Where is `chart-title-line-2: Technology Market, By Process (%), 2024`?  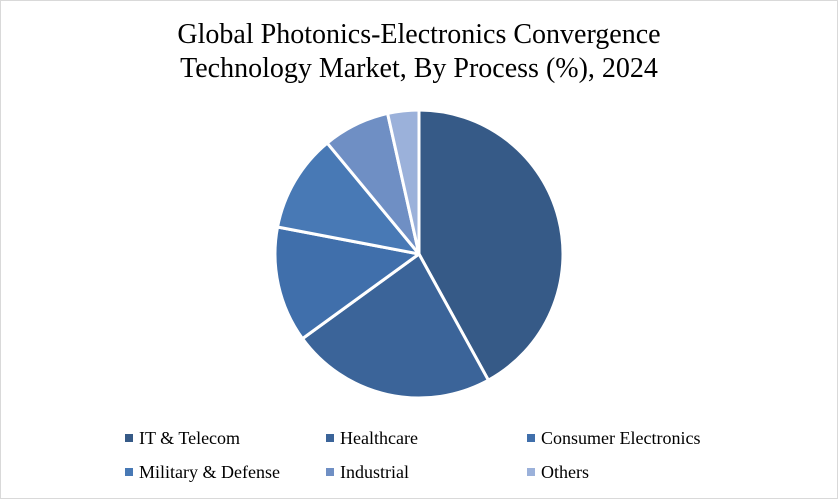
chart-title-line-2: Technology Market, By Process (%), 2024 is located at coordinates (419, 68).